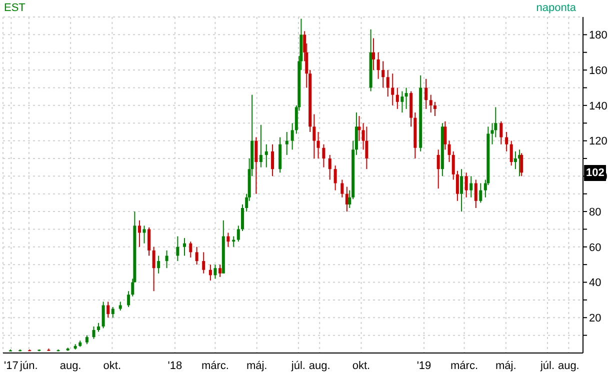  Describe the element at coordinates (556, 8) in the screenshot. I see `chart-subtitle: naponta` at that location.